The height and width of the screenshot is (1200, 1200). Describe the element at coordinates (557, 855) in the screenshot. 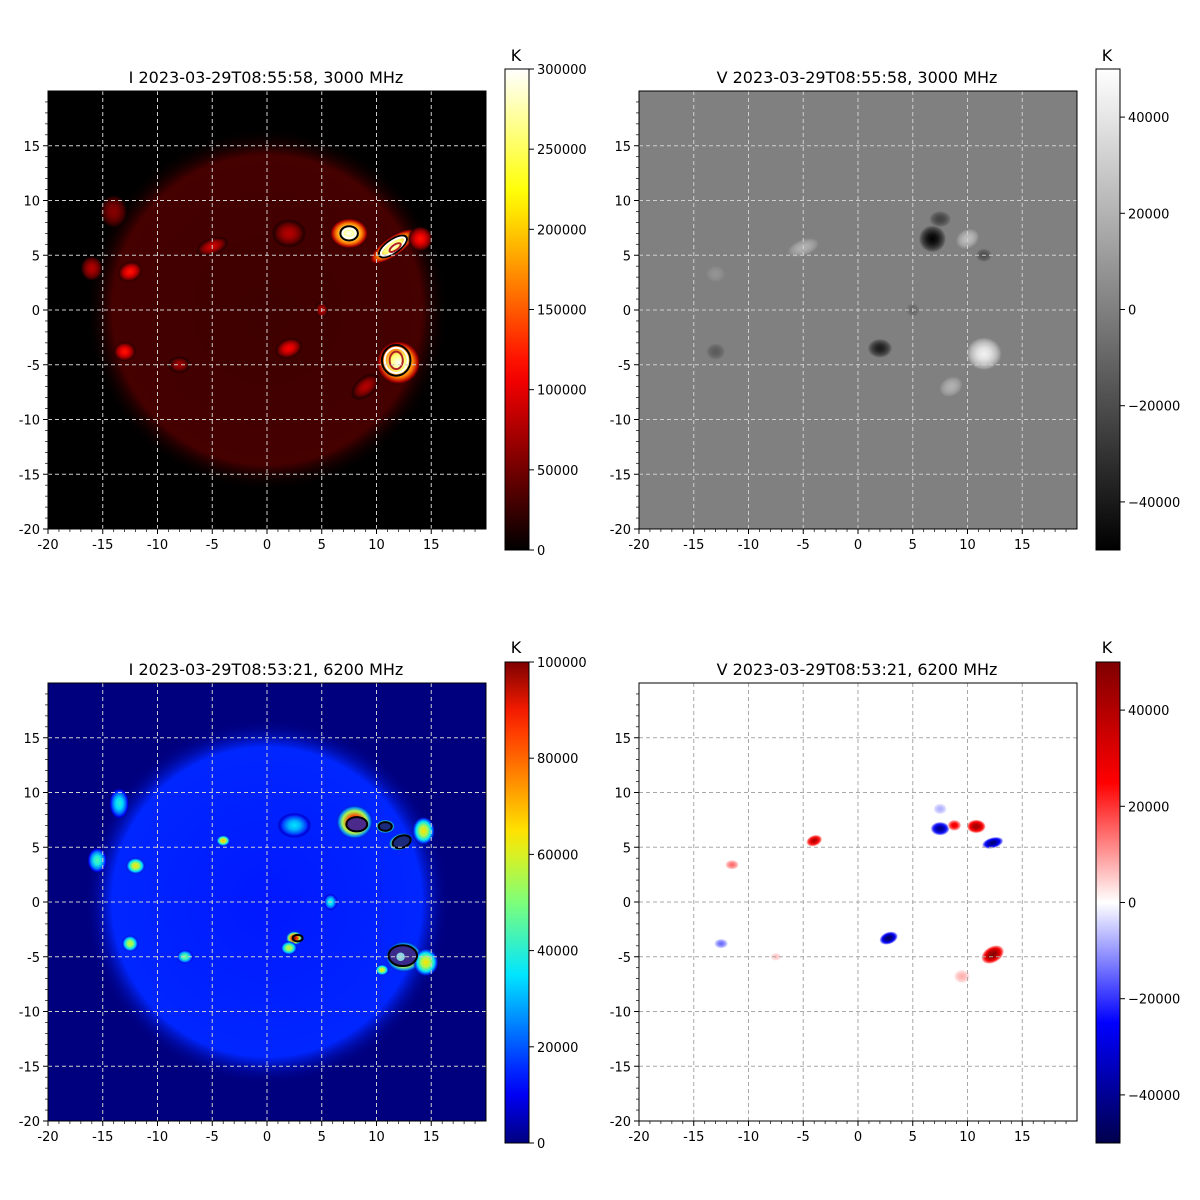

I see `colorbar-tick-label: 60000` at that location.